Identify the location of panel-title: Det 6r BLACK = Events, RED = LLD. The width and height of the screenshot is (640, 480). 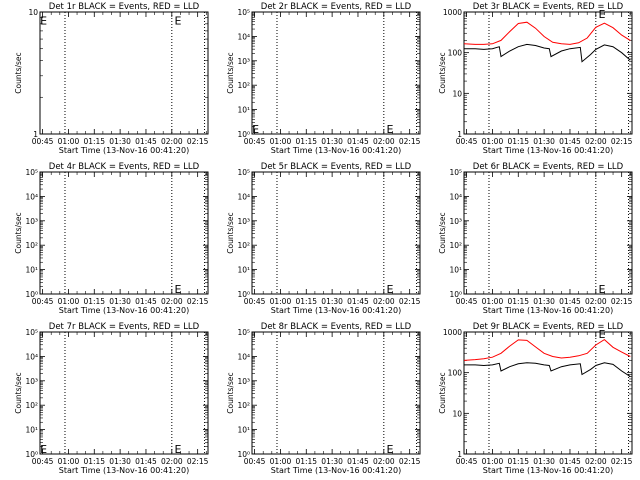
(548, 167).